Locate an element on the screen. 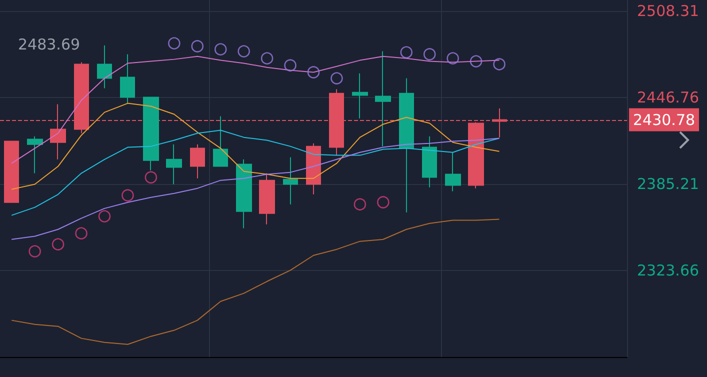  y-tick-label: 2446.76 is located at coordinates (668, 97).